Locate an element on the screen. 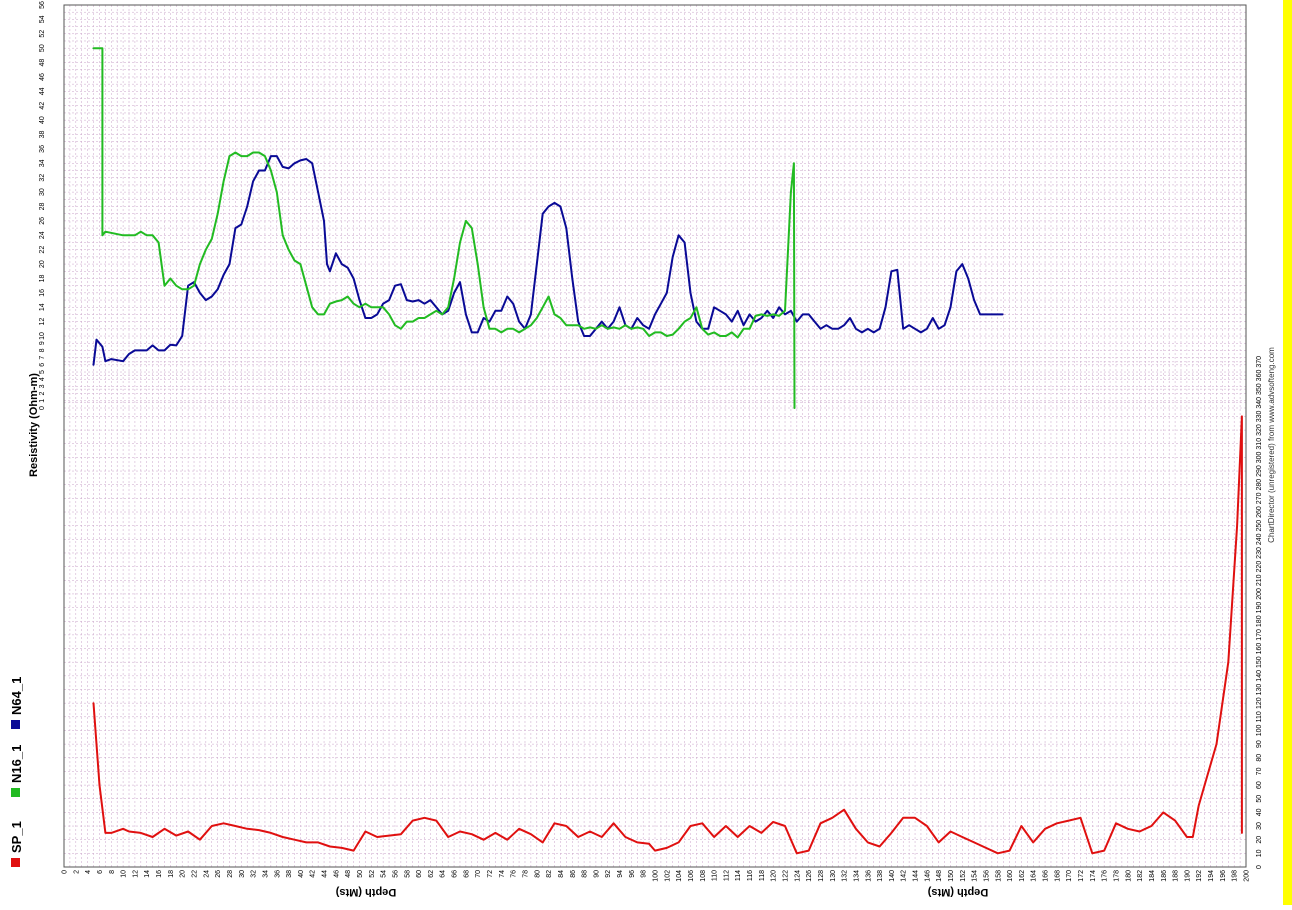  x-tick-label: 62 is located at coordinates (431, 874).